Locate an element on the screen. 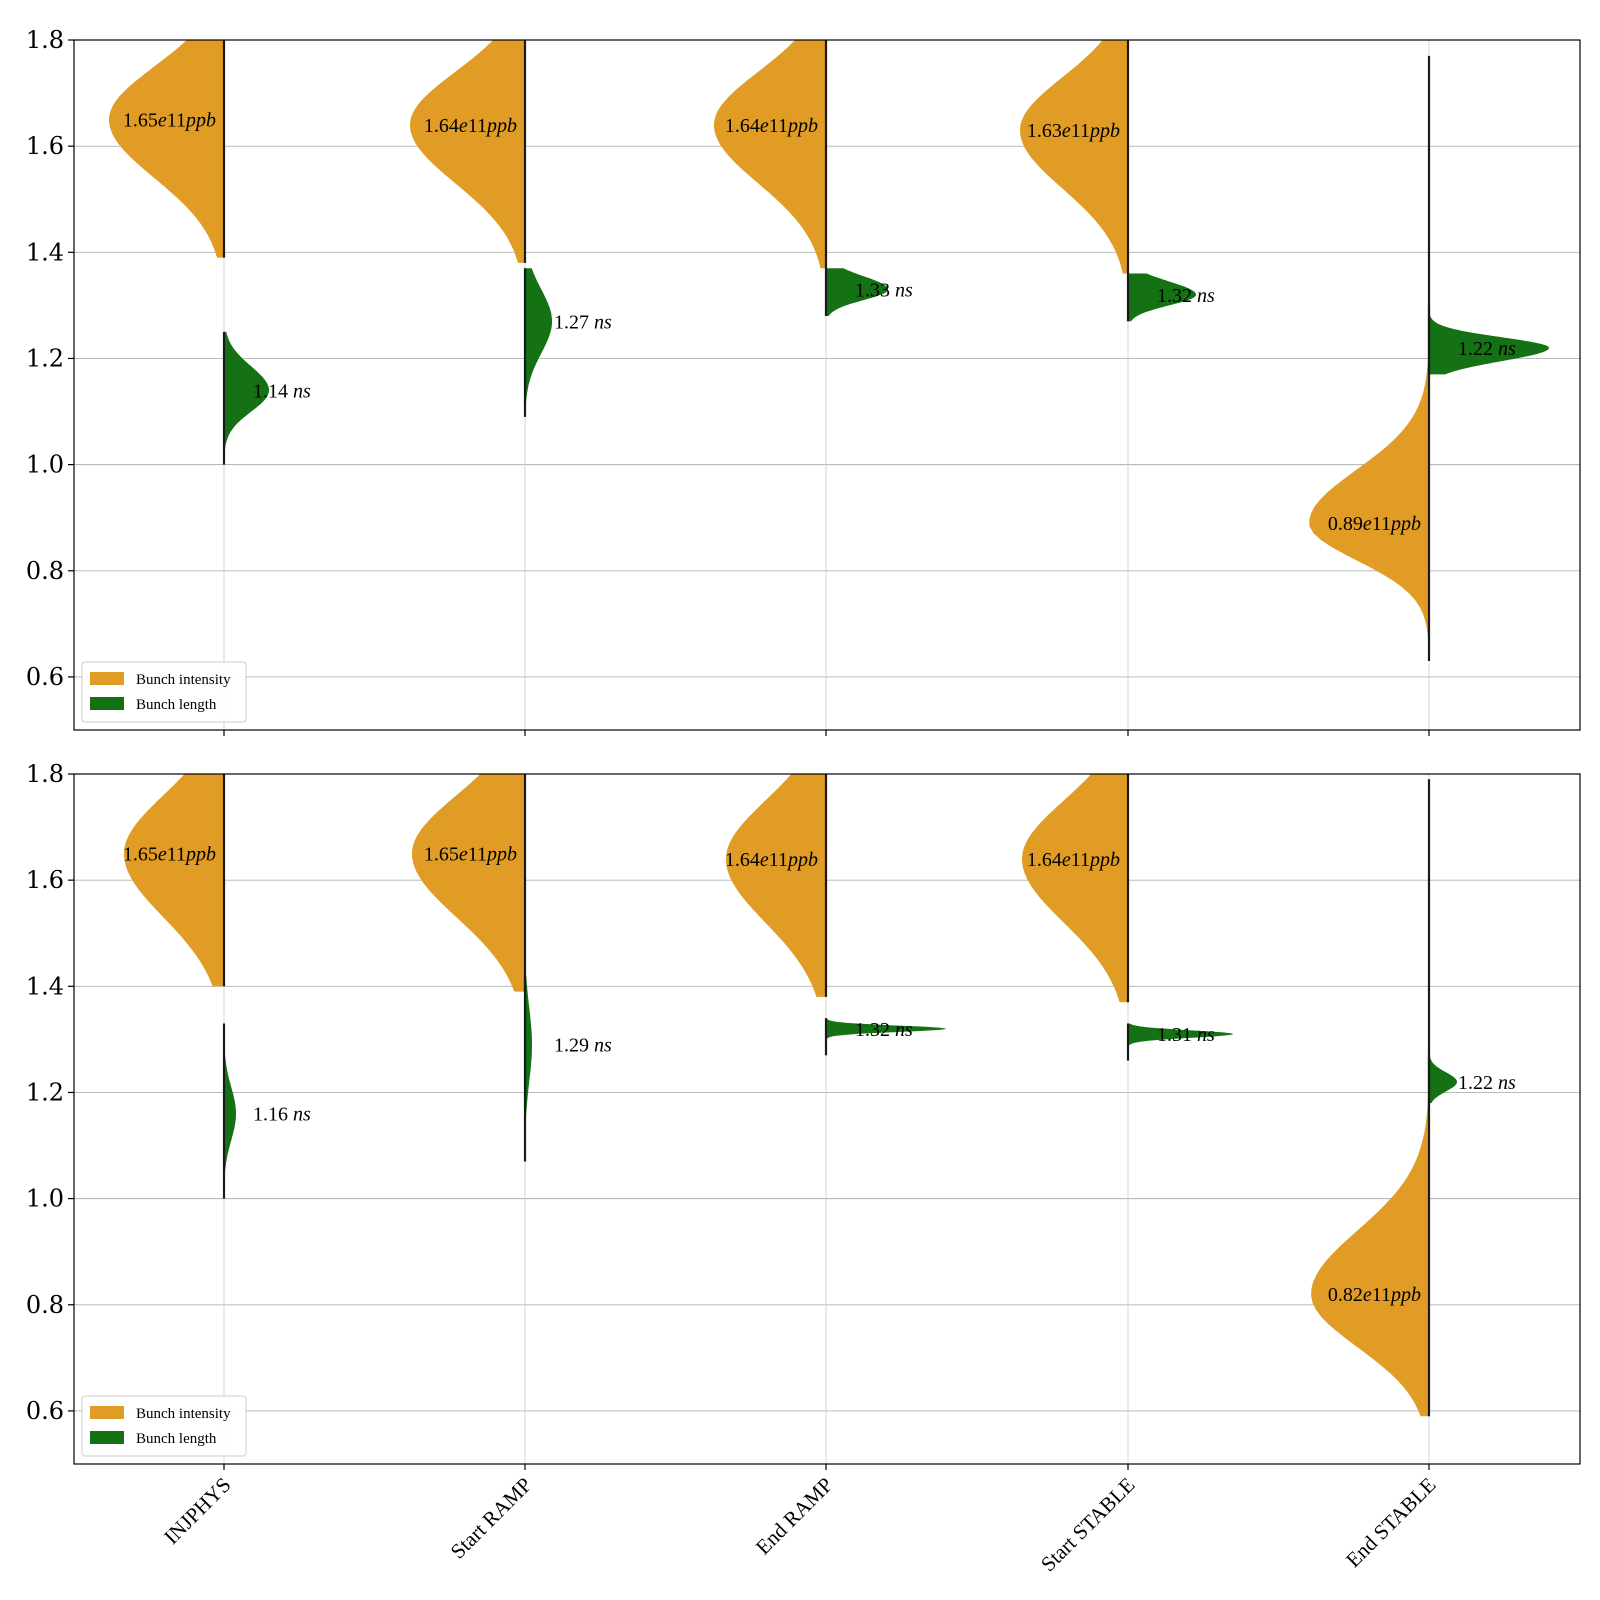 The image size is (1600, 1600). x-tick-label: Start RAMP is located at coordinates (491, 1518).